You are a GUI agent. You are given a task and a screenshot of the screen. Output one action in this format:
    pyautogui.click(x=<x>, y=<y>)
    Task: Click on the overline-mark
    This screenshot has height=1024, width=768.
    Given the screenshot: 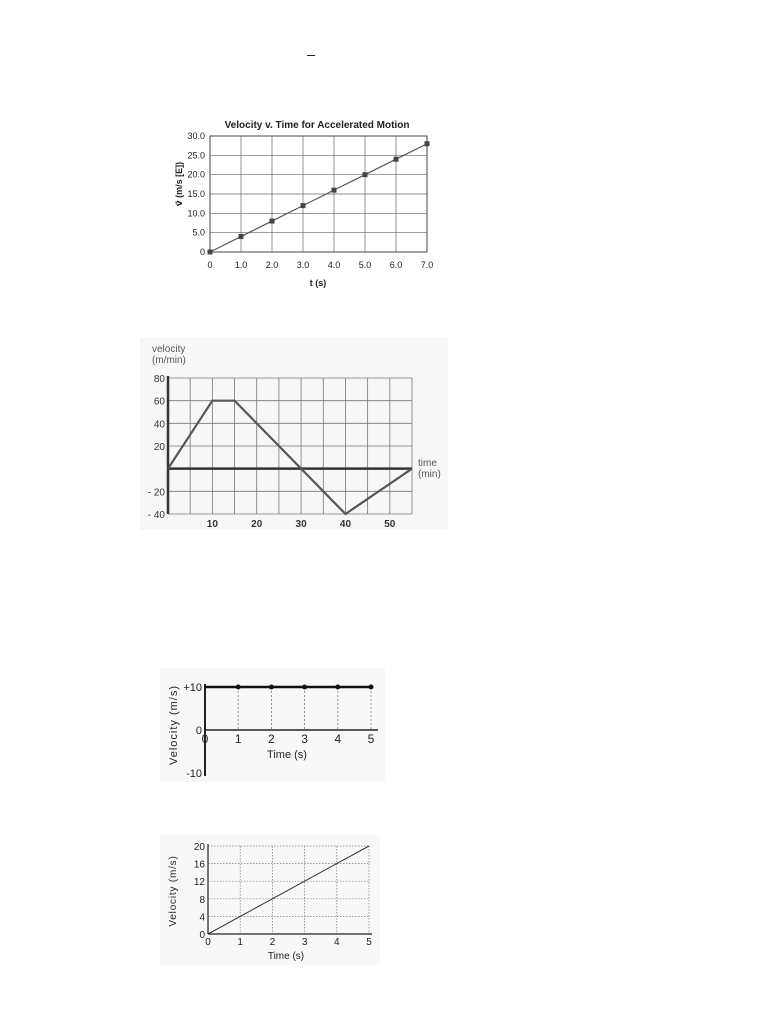 What is the action you would take?
    pyautogui.click(x=311, y=55)
    